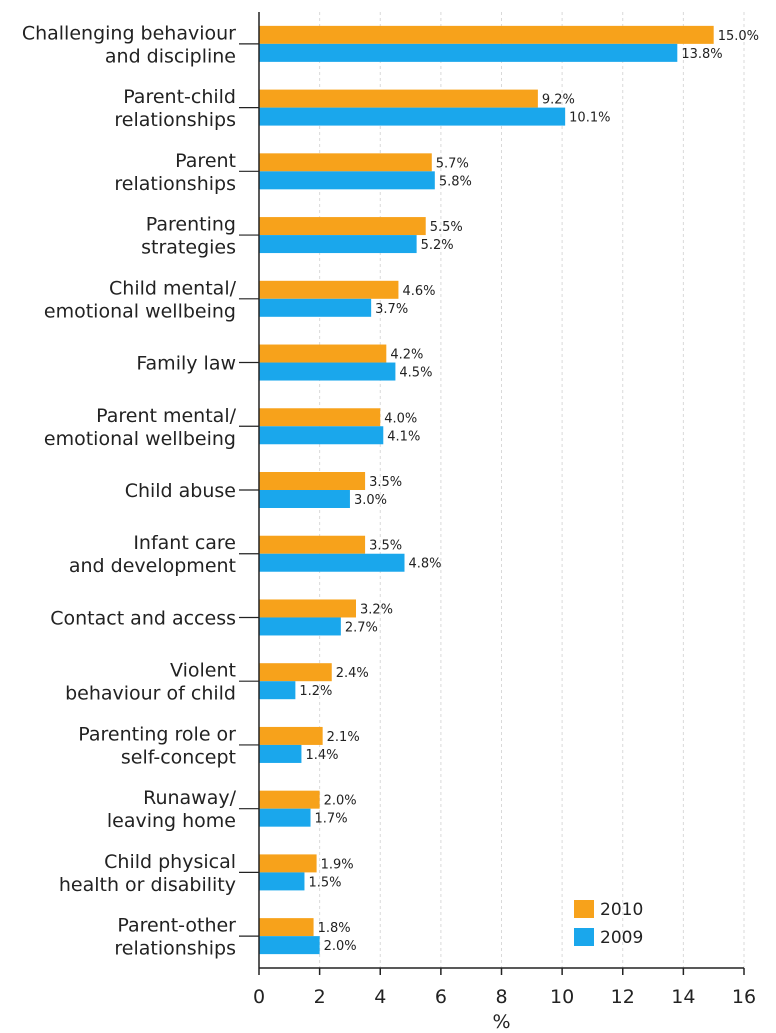  Describe the element at coordinates (455, 181) in the screenshot. I see `value-label-2009: 5.8%` at that location.